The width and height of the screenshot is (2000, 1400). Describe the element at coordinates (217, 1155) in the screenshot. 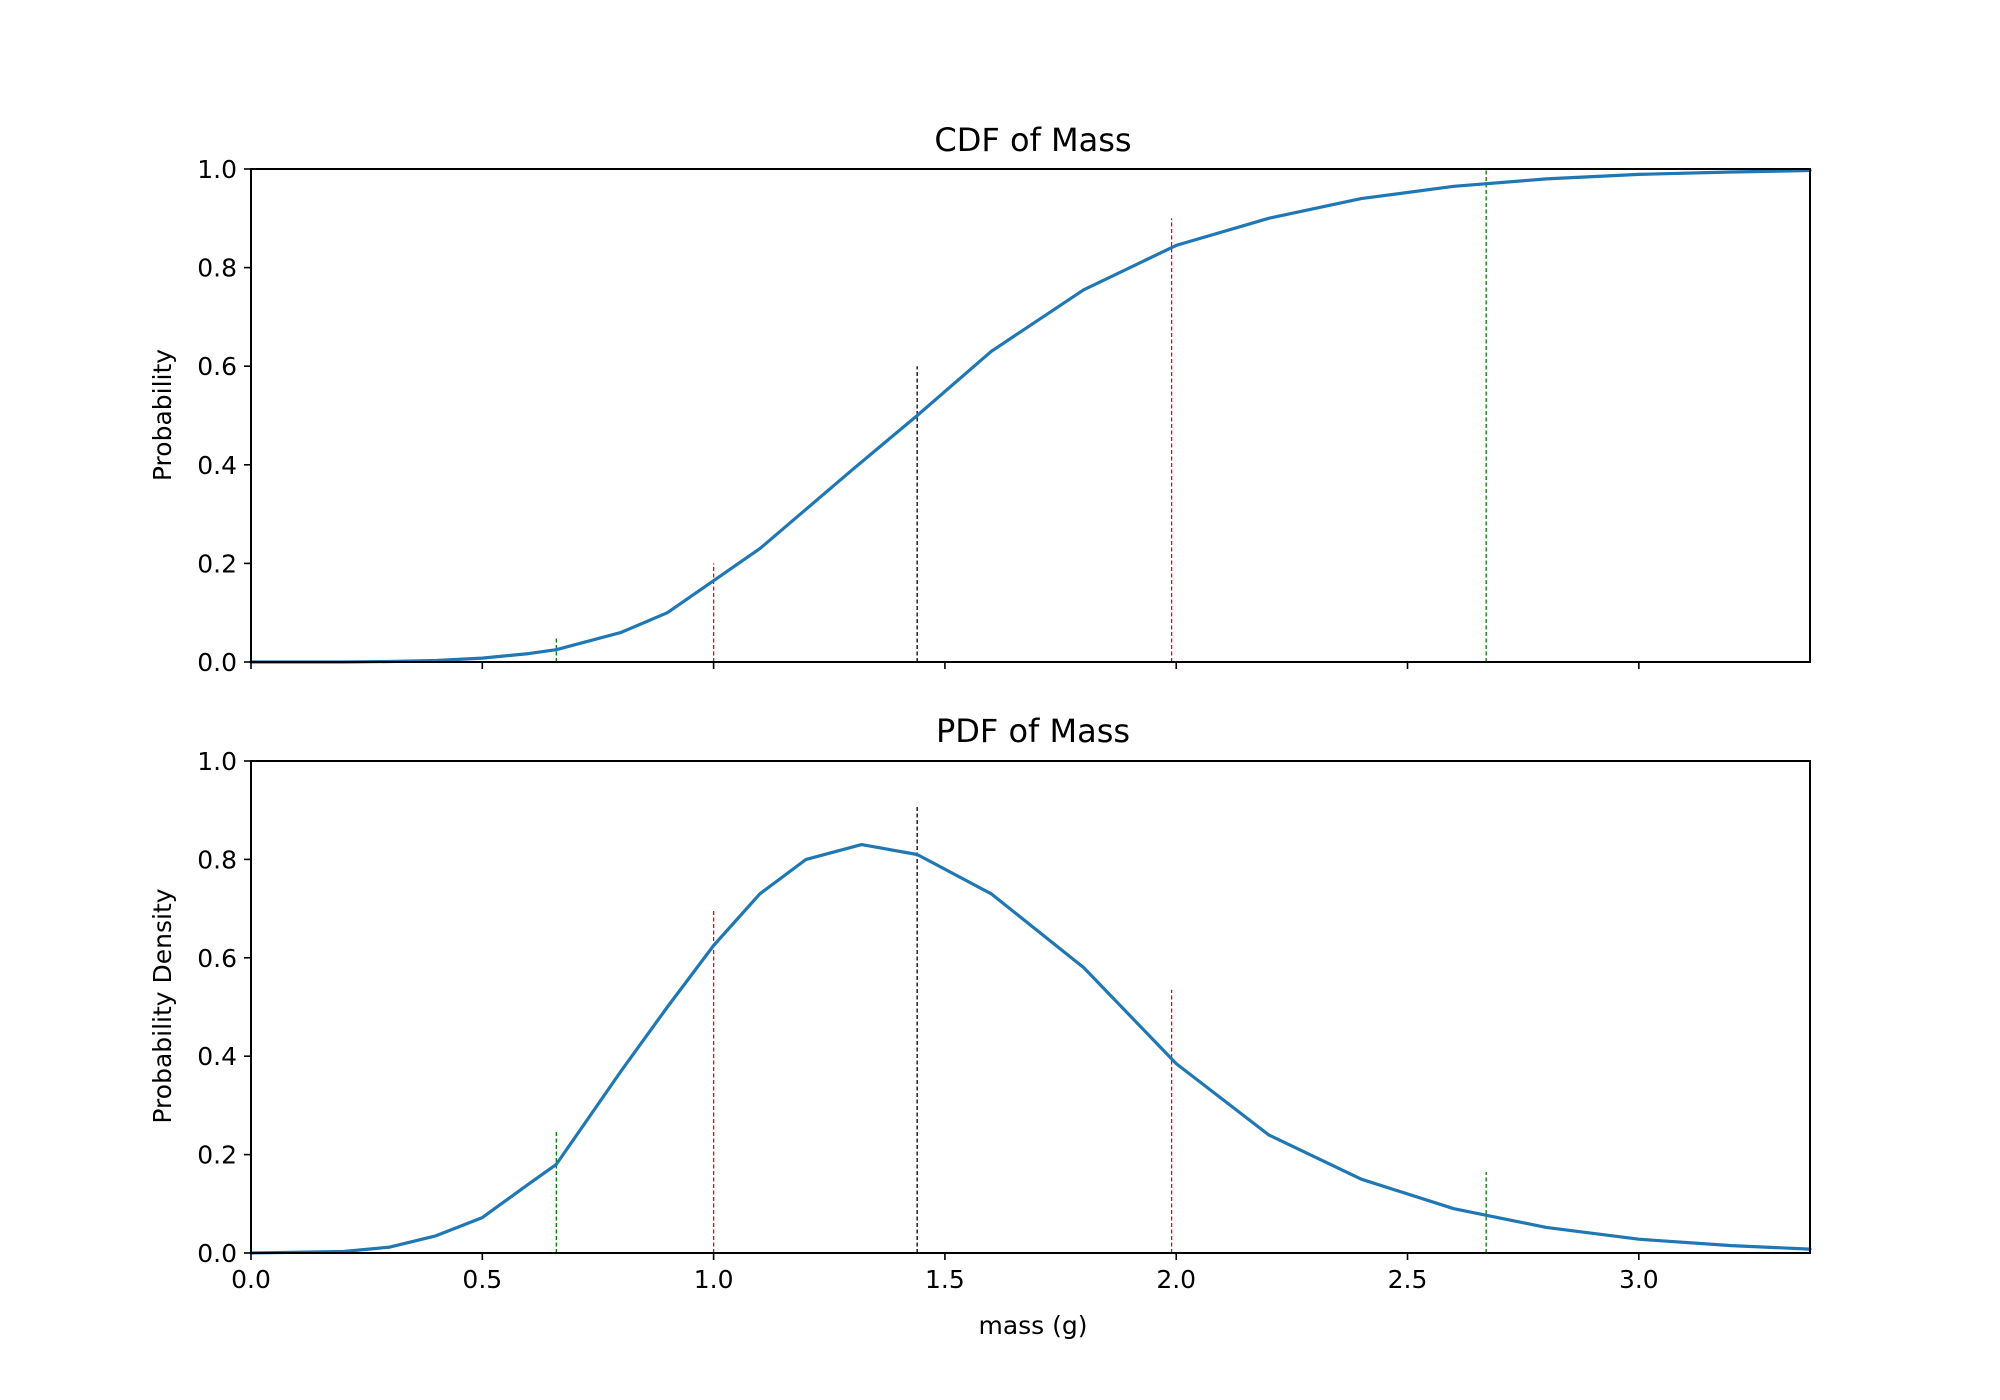

I see `pdf-y-tick-label-1: 0.2` at that location.